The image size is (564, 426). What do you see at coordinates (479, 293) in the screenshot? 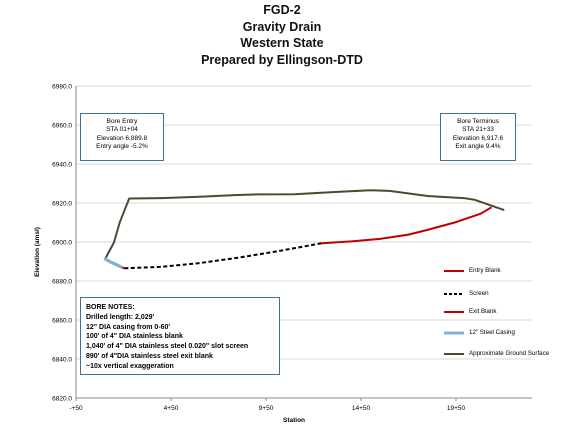
I see `legend-label-screen: Screen` at bounding box center [479, 293].